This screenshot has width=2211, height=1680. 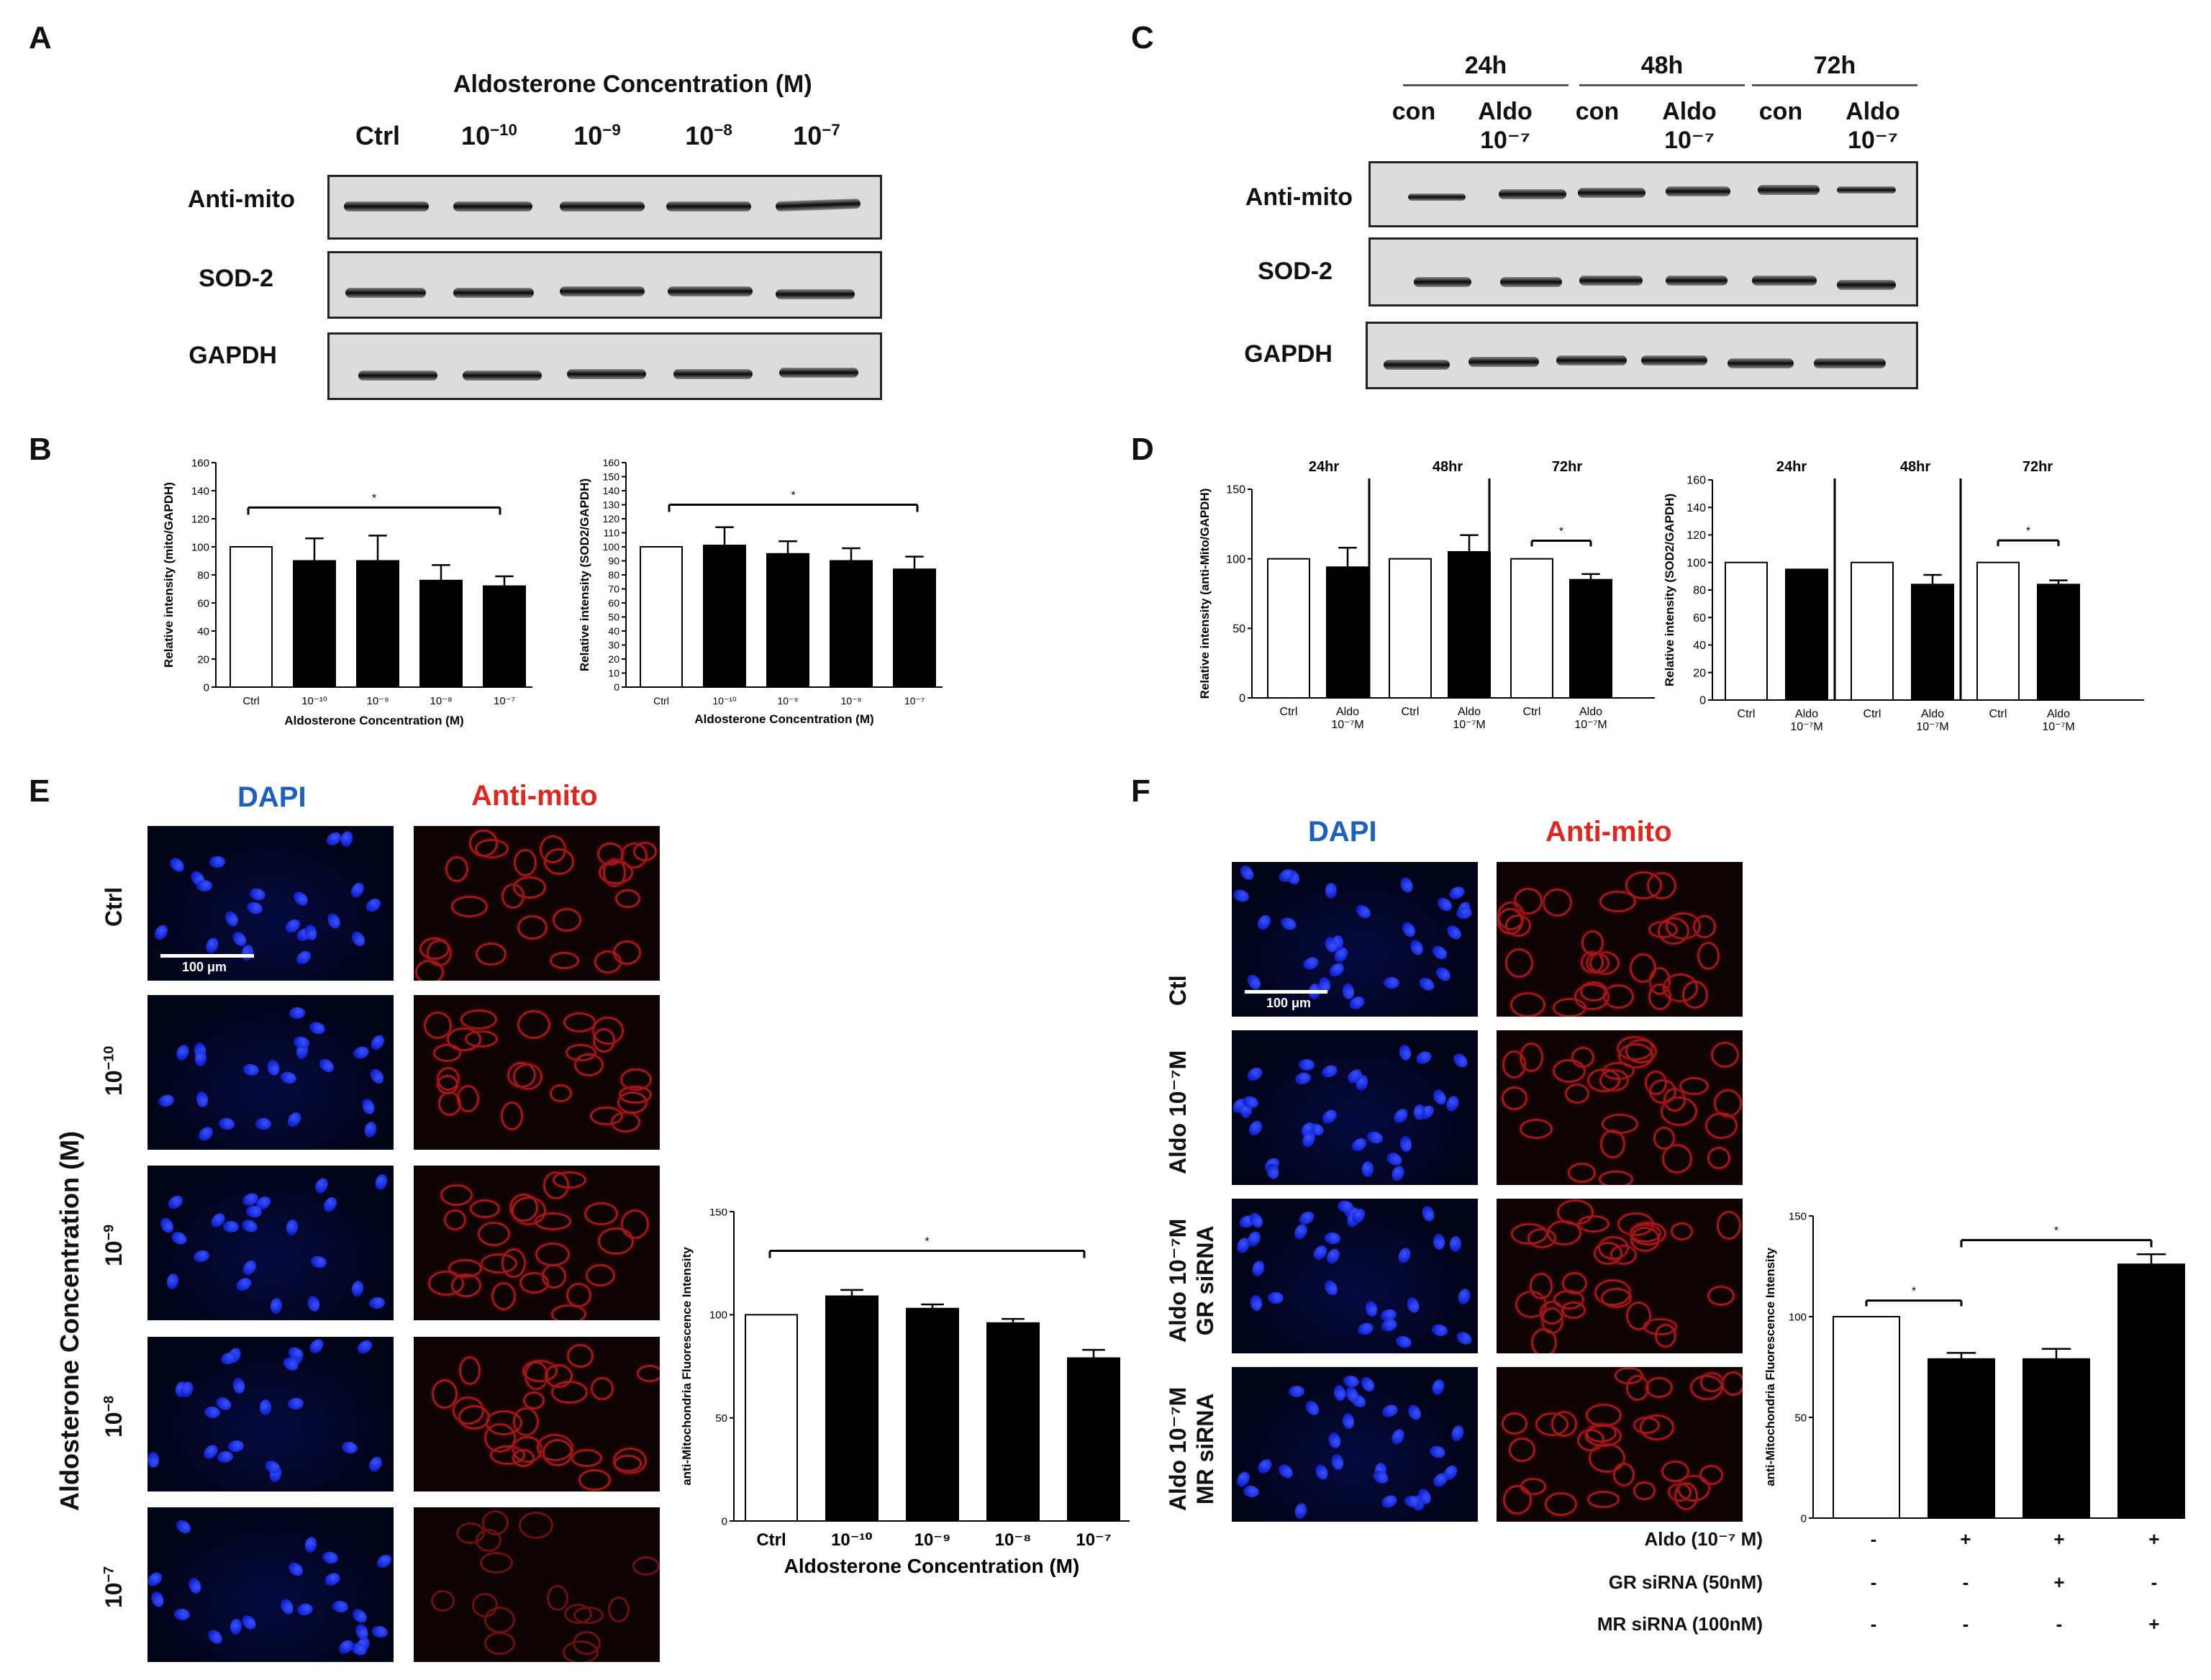 I want to click on row-label: Aldo 10⁻⁷M MR siRNA, so click(x=1191, y=1448).